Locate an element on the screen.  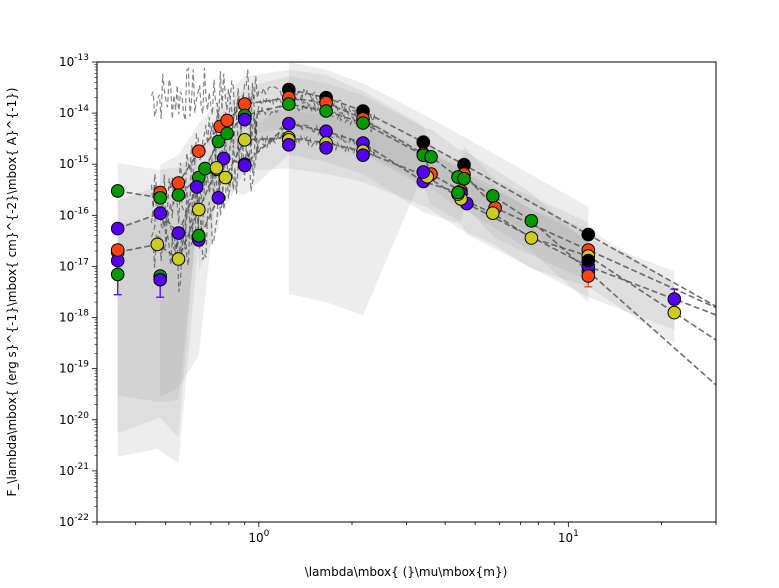
y-tick-label: 10-13 is located at coordinates (74, 61).